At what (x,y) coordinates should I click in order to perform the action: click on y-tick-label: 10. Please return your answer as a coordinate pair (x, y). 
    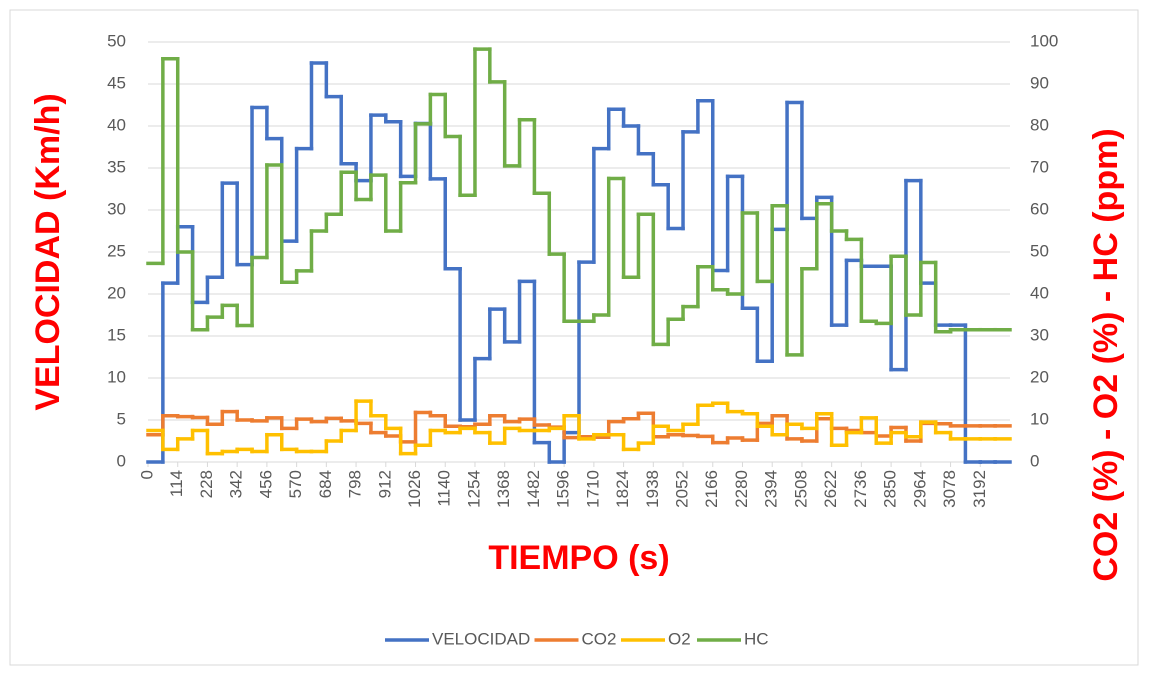
    Looking at the image, I should click on (116, 376).